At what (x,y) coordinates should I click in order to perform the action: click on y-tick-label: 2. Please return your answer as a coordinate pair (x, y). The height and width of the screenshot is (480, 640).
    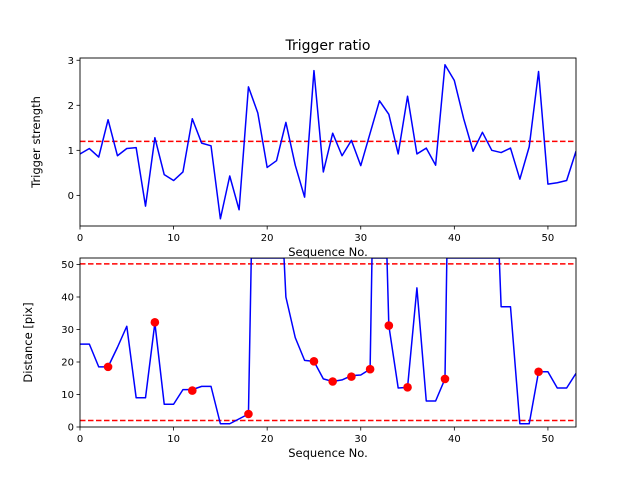
    Looking at the image, I should click on (71, 106).